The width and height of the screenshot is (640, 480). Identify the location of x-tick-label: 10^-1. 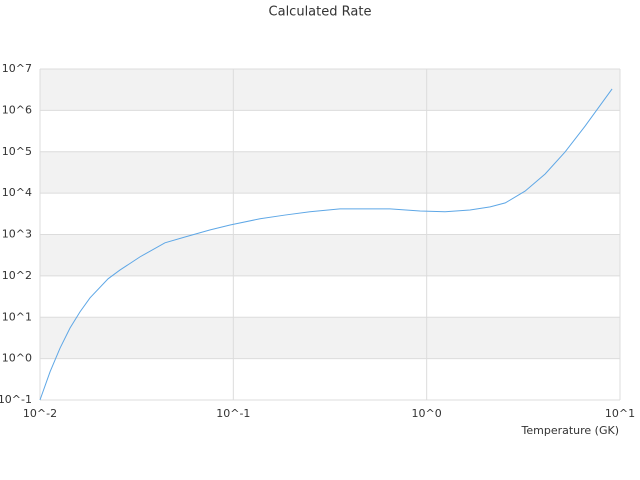
(233, 413).